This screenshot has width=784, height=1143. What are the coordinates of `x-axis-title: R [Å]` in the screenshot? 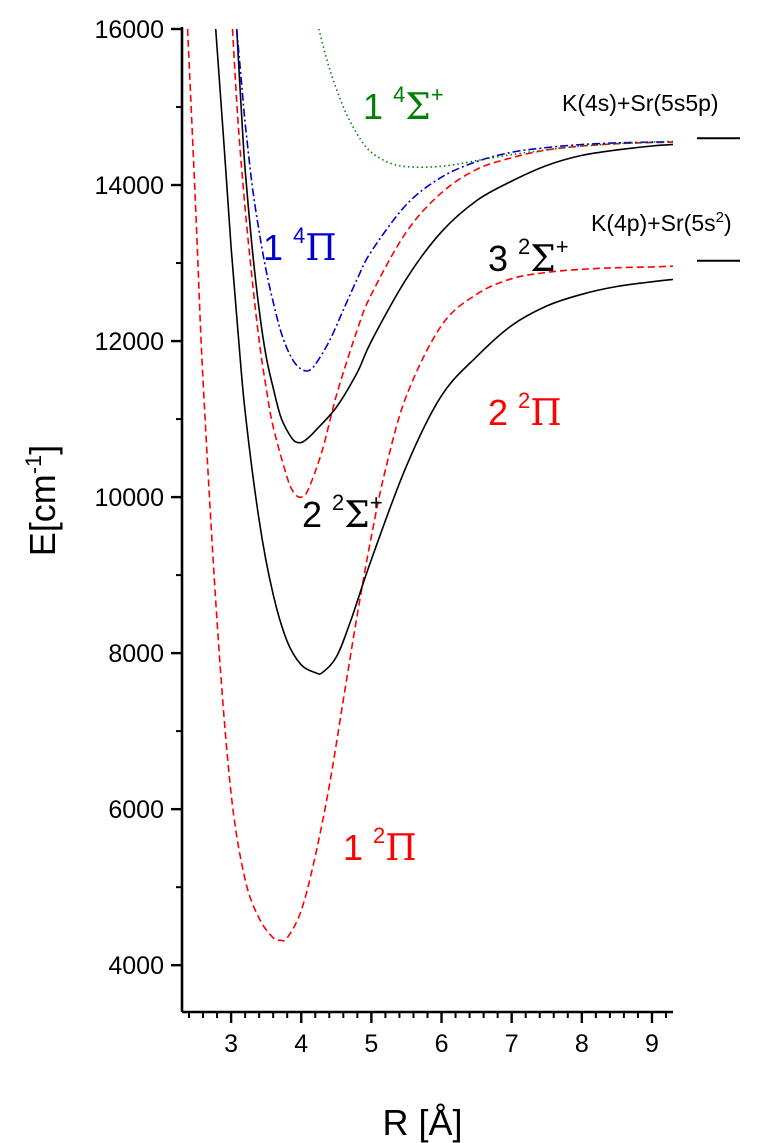 It's located at (422, 1122).